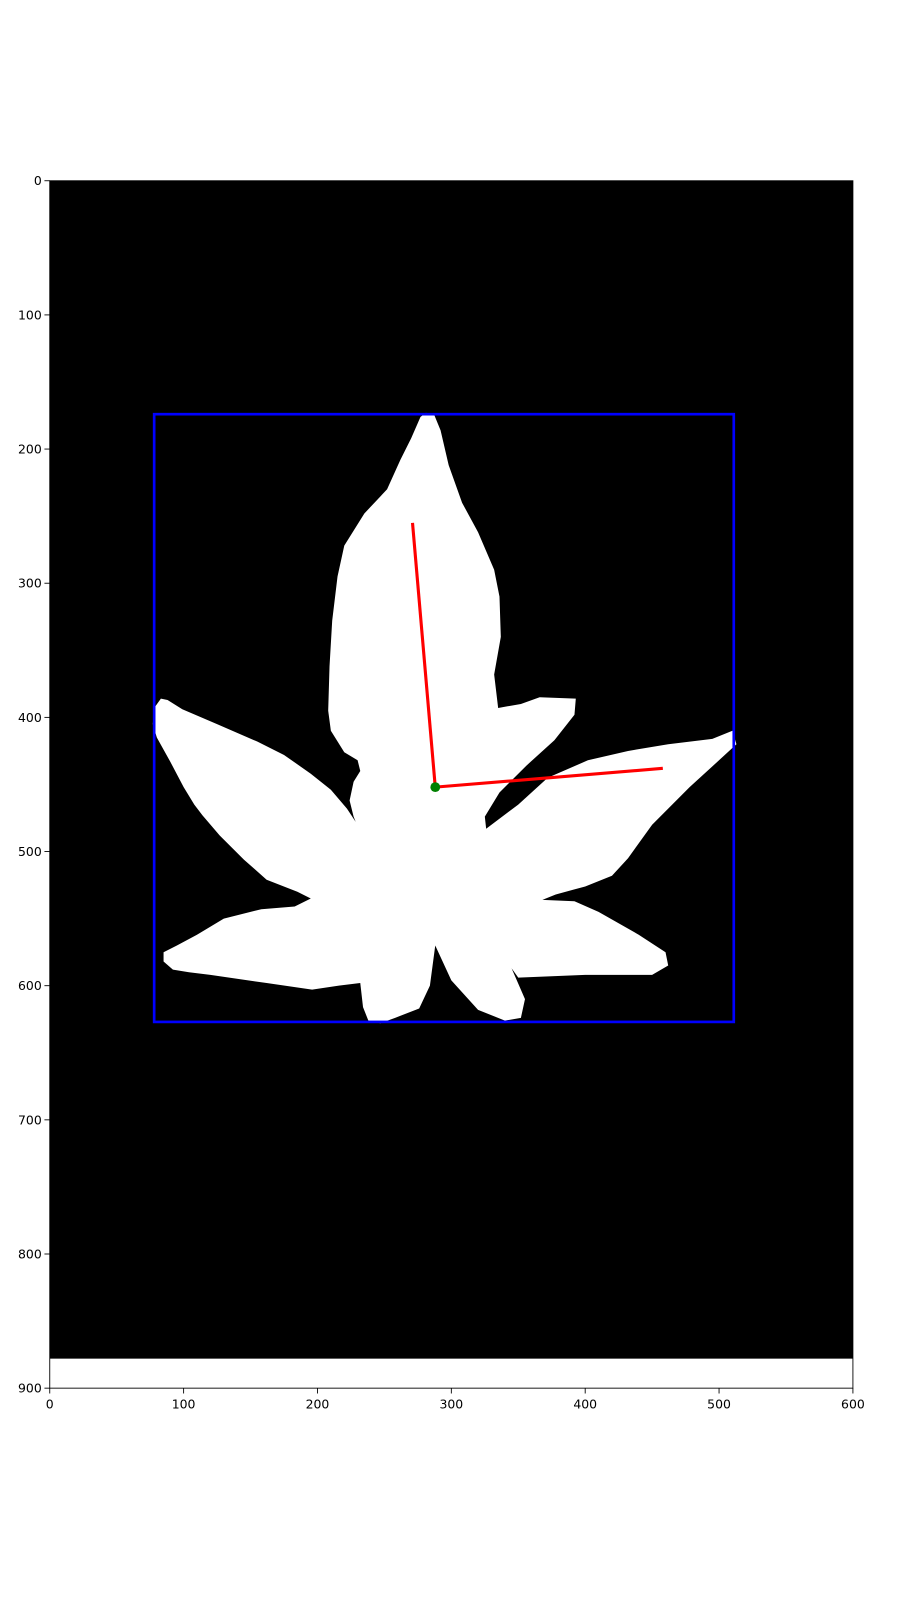 The image size is (900, 1600). I want to click on y-tick-label: 200, so click(30, 449).